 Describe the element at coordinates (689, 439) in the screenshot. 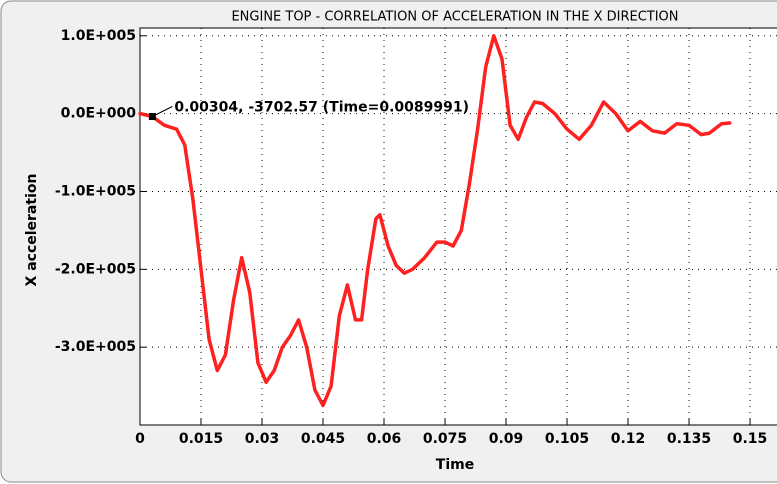

I see `x-tick-label: 0.135` at that location.